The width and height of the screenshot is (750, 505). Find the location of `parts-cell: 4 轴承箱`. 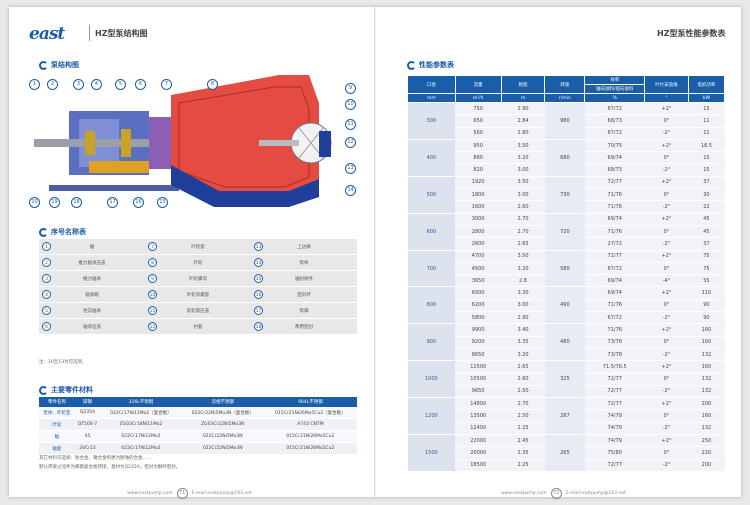

parts-cell: 4 轴承箱 is located at coordinates (92, 294).